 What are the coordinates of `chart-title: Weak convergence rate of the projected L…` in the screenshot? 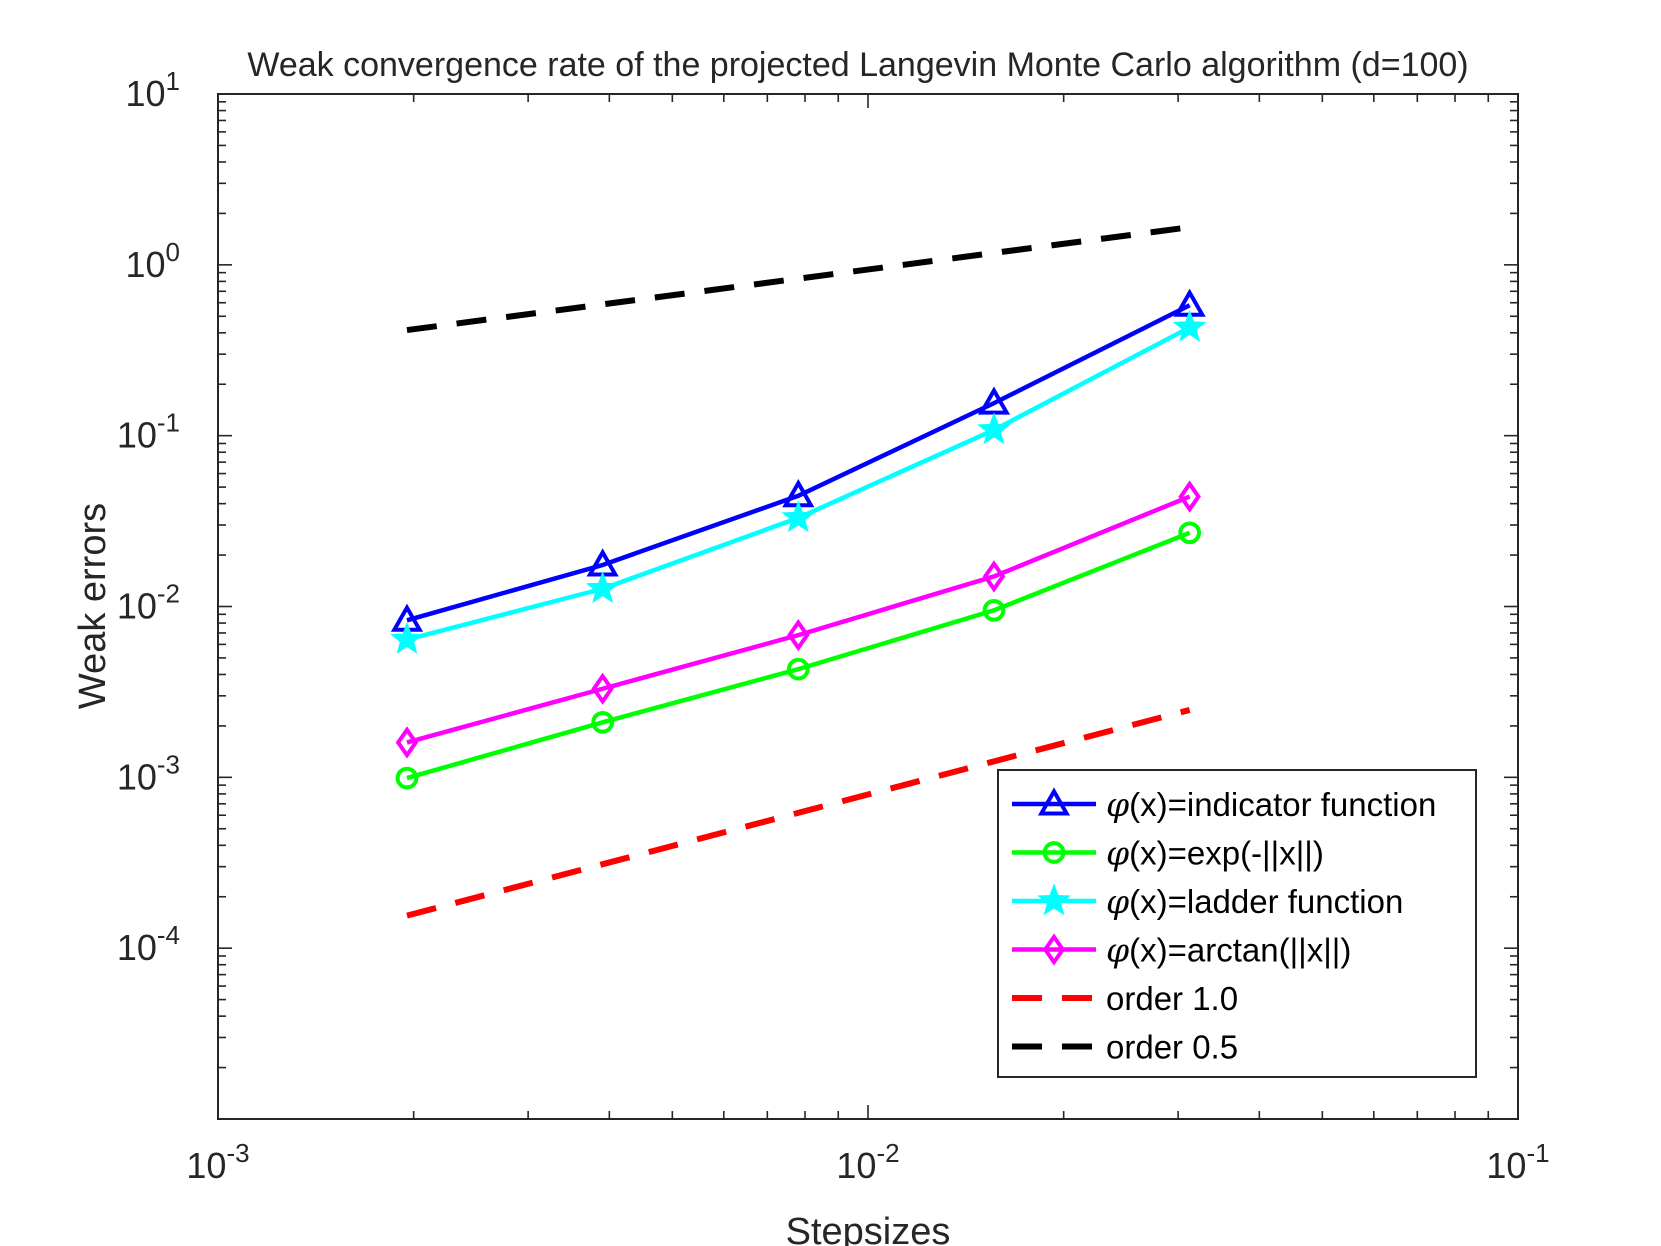 It's located at (857, 65).